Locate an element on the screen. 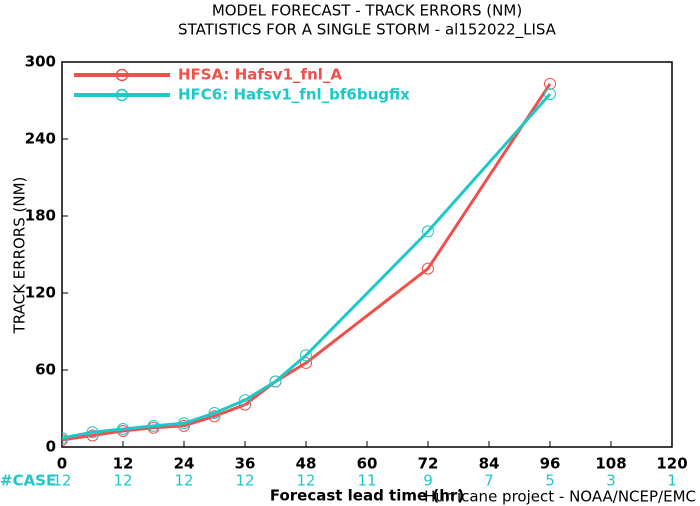 The width and height of the screenshot is (700, 506). case-label: #CASE is located at coordinates (28, 481).